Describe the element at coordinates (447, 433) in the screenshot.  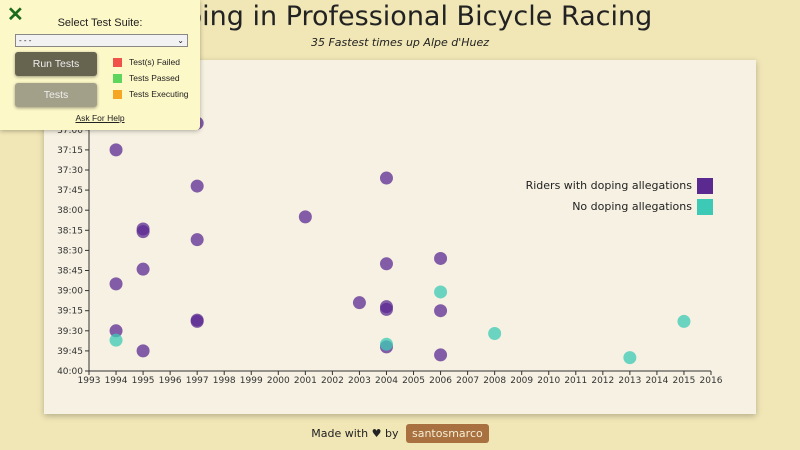
I see `author-link: santosmarco` at that location.